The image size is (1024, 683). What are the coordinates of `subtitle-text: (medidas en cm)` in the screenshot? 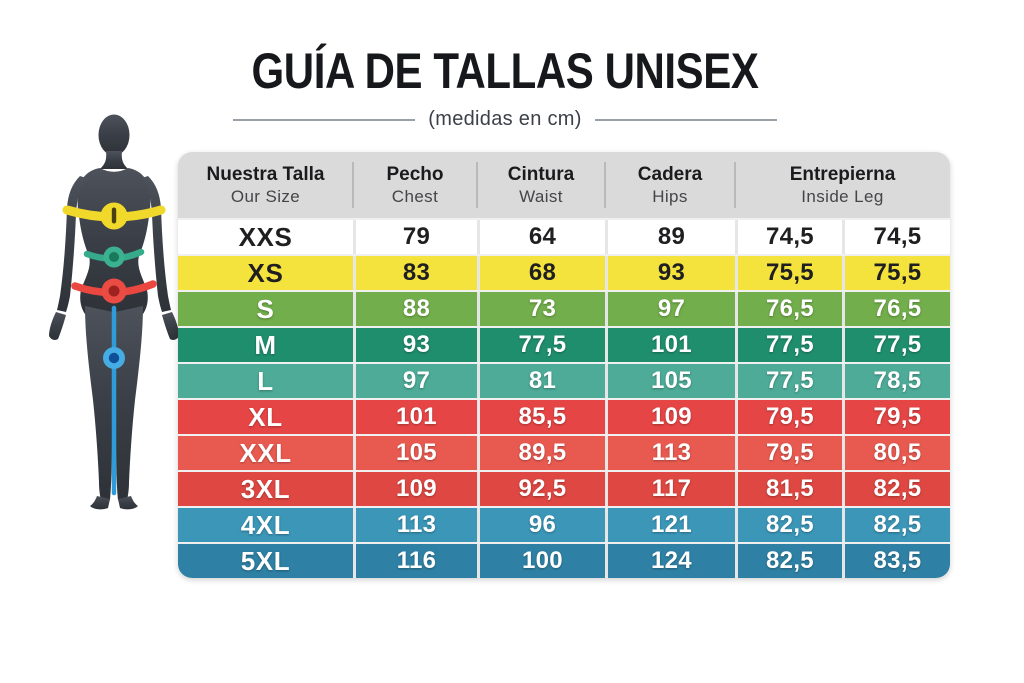 It's located at (505, 119).